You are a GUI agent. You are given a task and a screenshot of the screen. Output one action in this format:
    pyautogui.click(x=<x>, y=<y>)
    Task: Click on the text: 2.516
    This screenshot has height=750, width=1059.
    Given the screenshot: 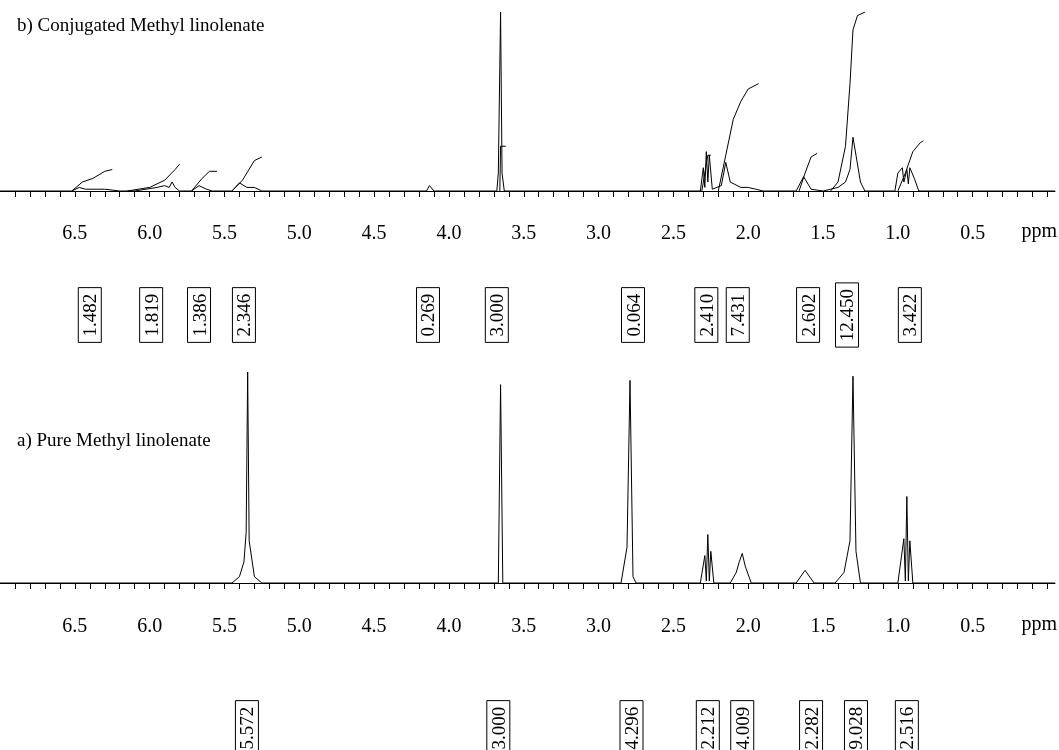 What is the action you would take?
    pyautogui.click(x=907, y=728)
    